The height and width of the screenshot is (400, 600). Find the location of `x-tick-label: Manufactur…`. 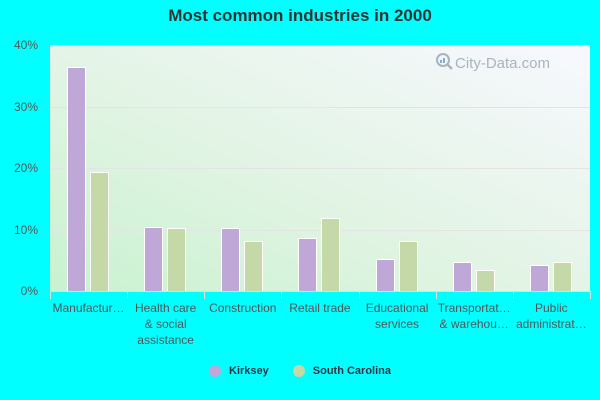

x-tick-label: Manufactur… is located at coordinates (88, 308).